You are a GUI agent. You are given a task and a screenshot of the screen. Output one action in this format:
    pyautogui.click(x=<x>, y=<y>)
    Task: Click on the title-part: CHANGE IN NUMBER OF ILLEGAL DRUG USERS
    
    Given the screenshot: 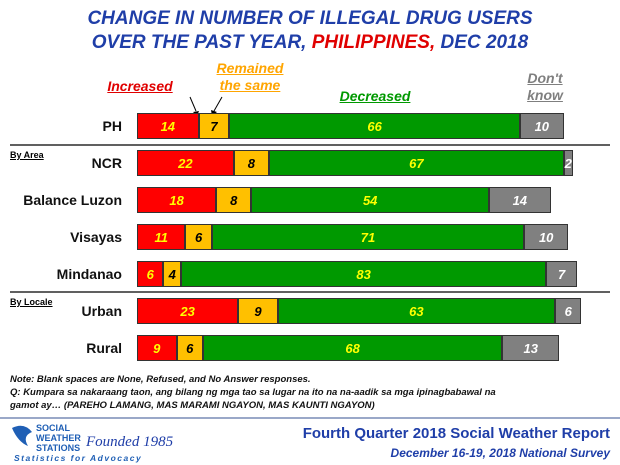 What is the action you would take?
    pyautogui.click(x=310, y=18)
    